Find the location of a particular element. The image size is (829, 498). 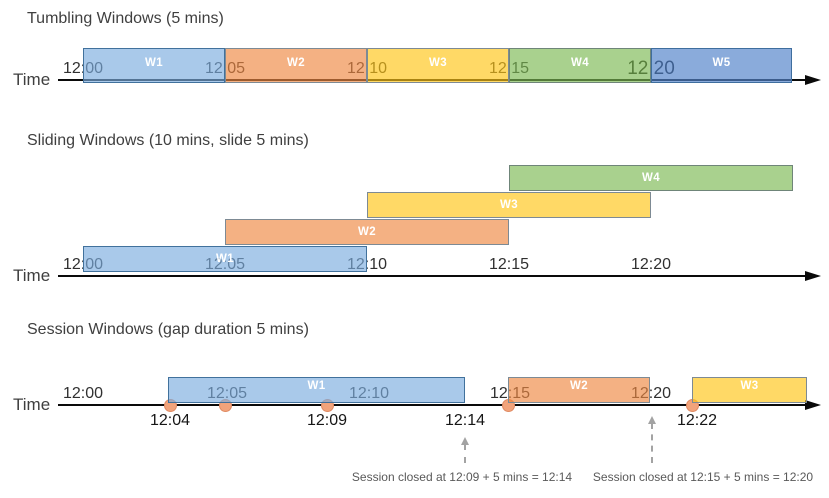

sliding-window-w2: W2 is located at coordinates (367, 232).